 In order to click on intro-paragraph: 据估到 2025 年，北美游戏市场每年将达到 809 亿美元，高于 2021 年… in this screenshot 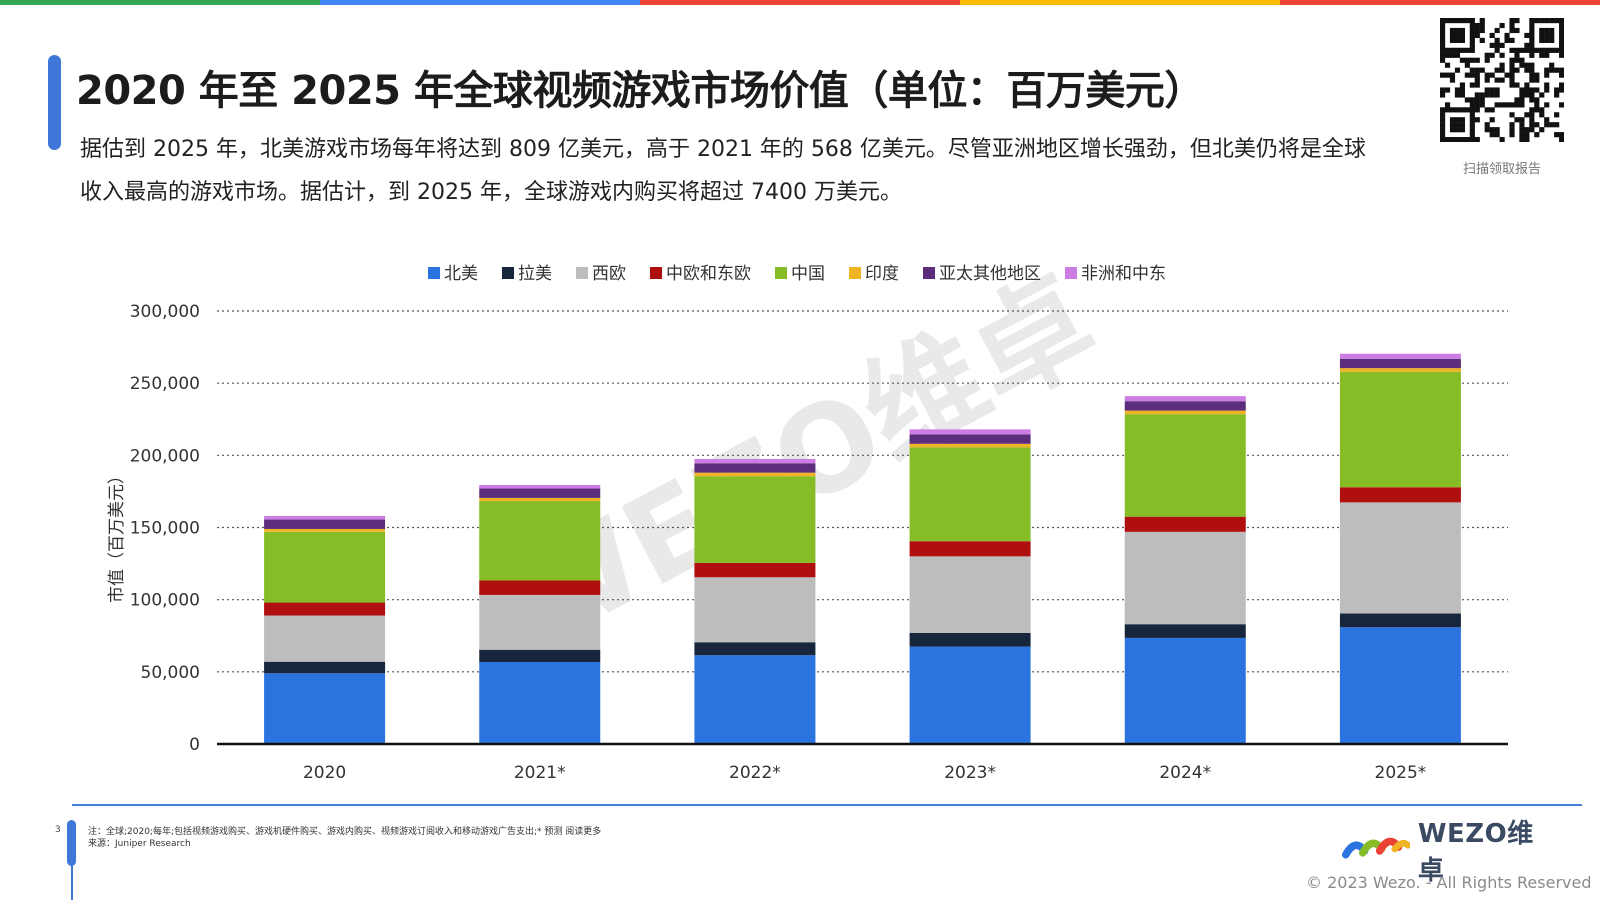, I will do `click(750, 171)`.